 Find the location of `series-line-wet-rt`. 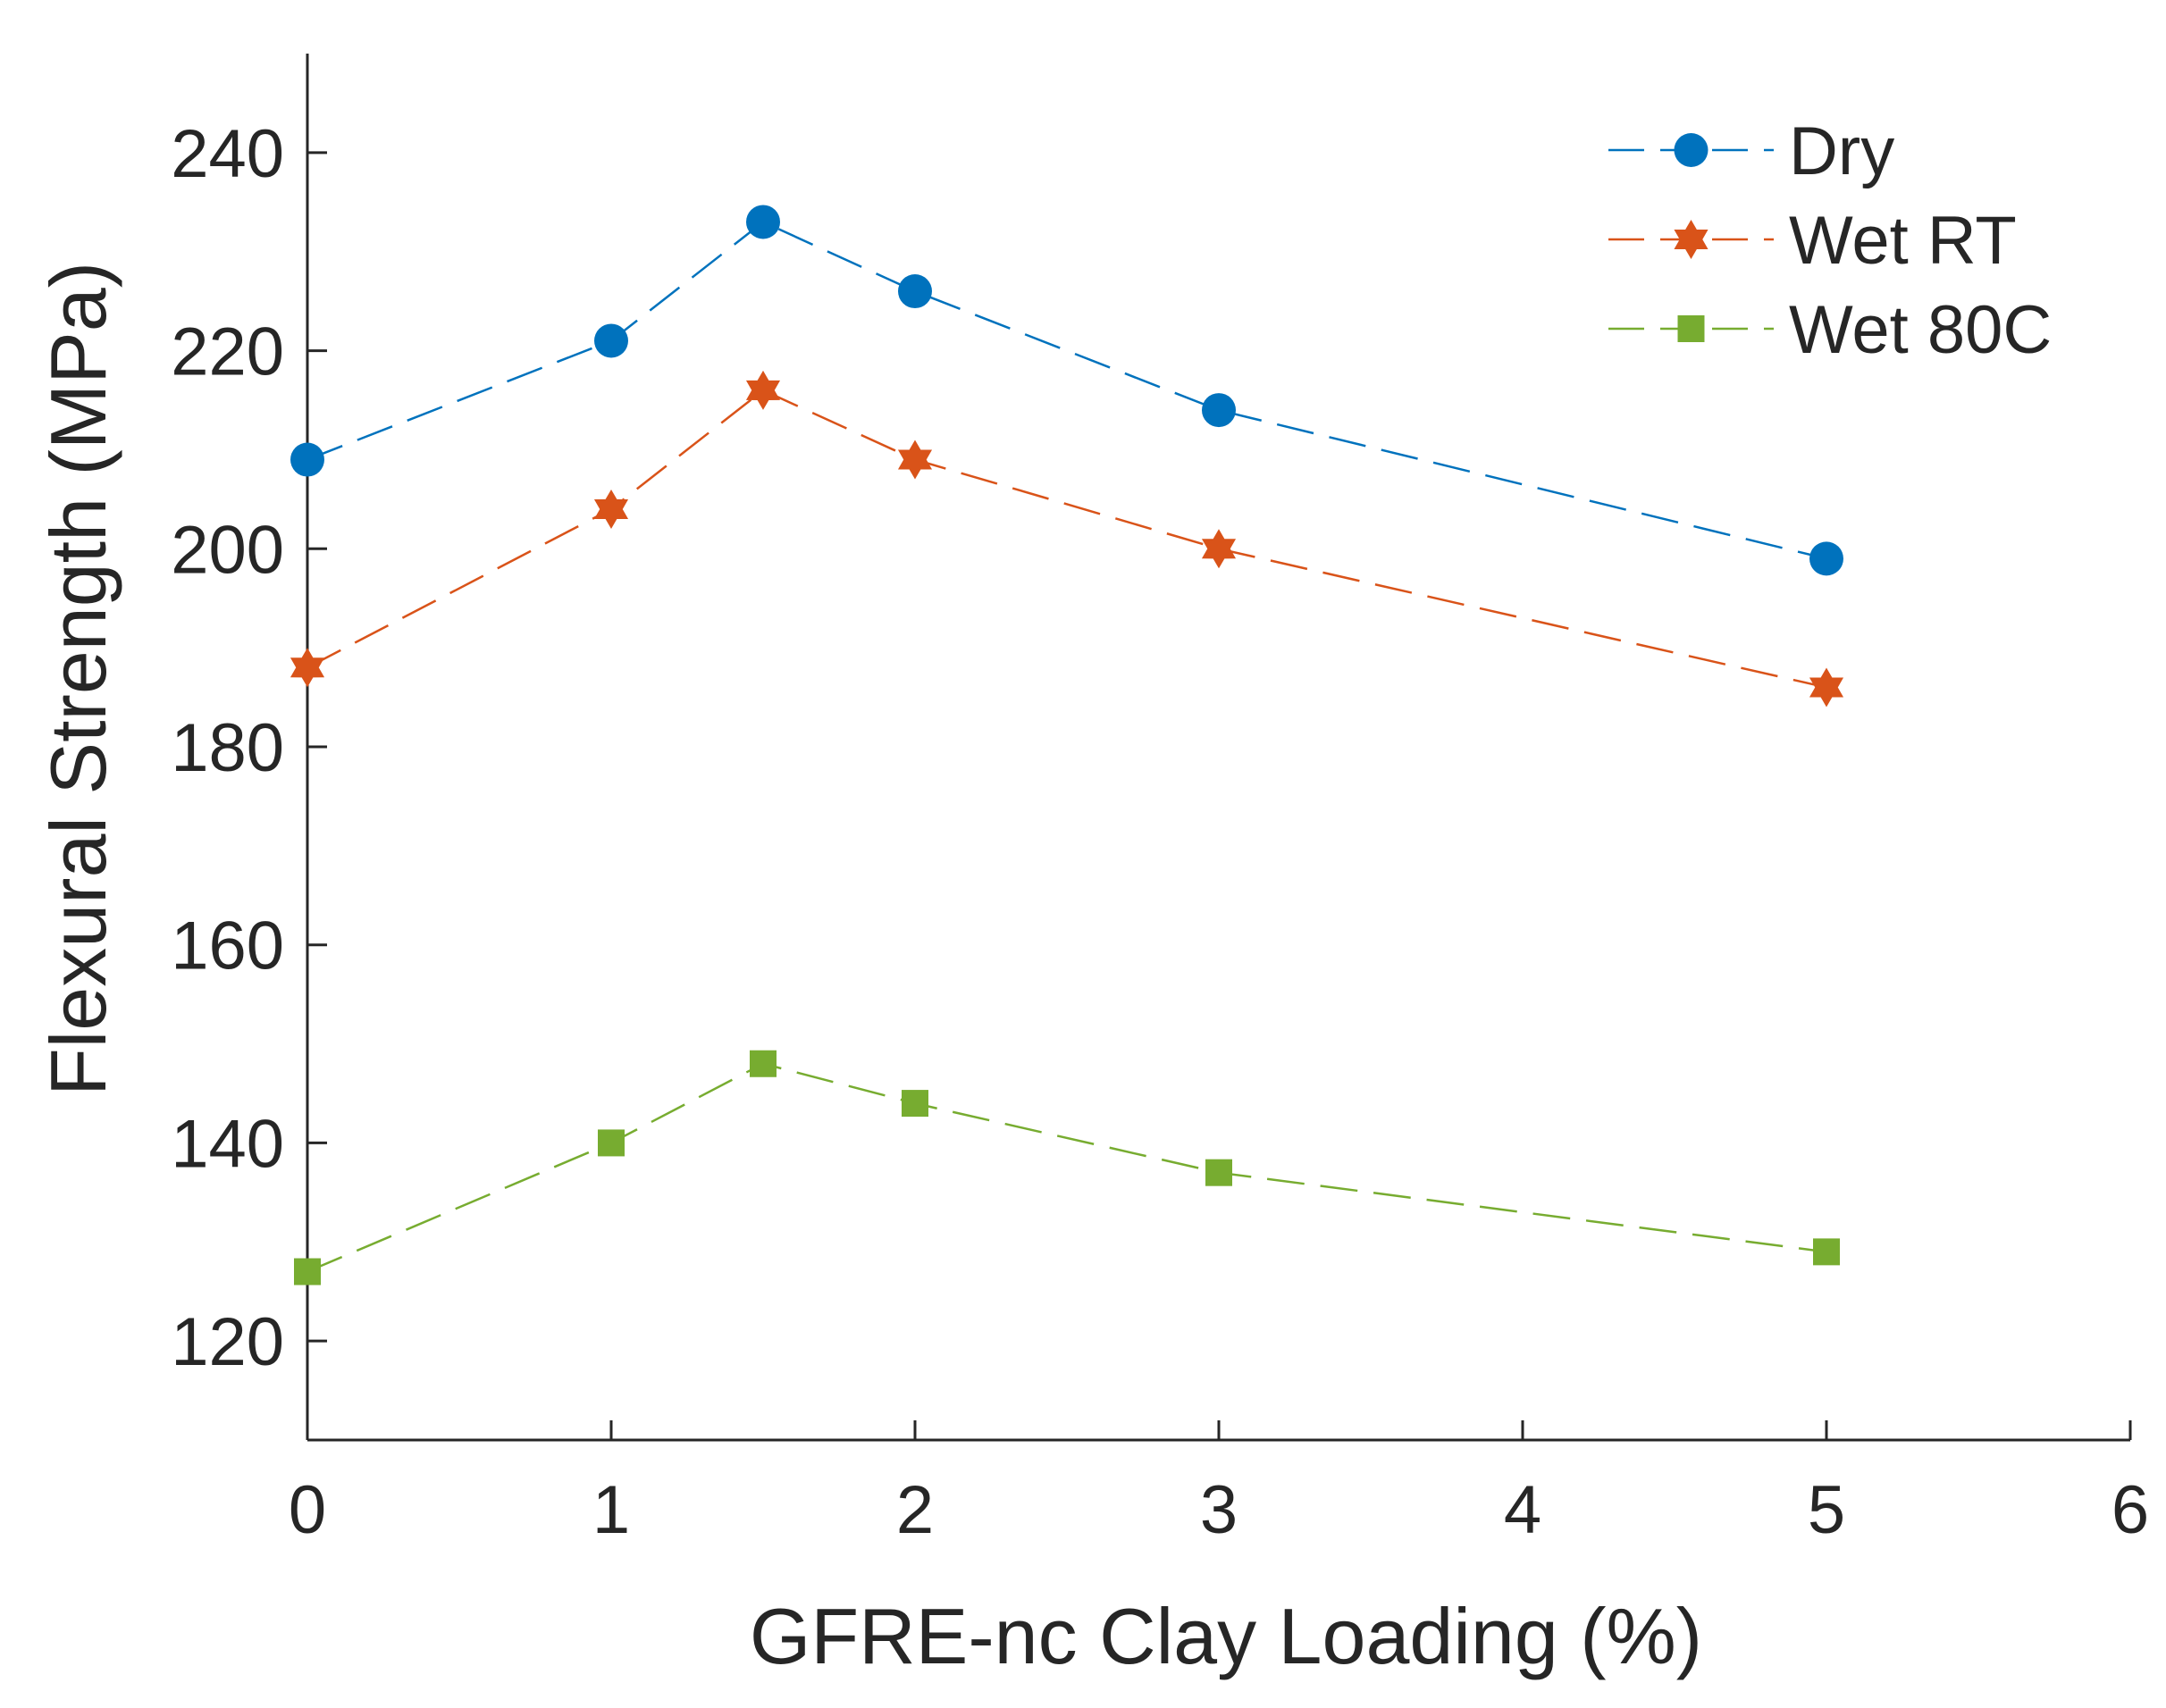

series-line-wet-rt is located at coordinates (1066, 539).